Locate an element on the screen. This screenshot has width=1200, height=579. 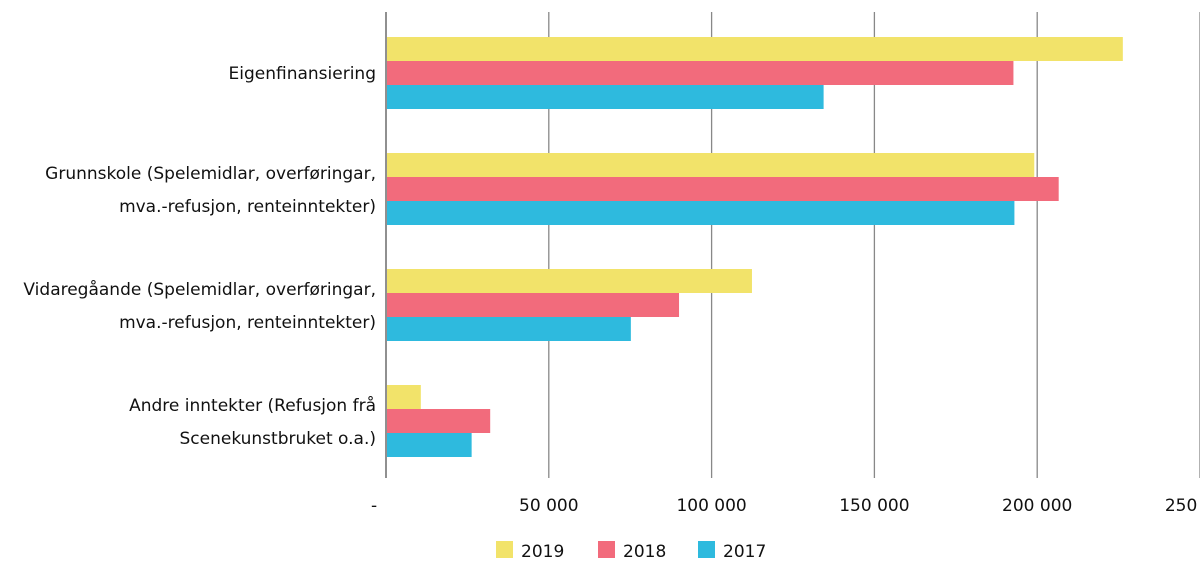
legend-label: 2017 is located at coordinates (744, 552).